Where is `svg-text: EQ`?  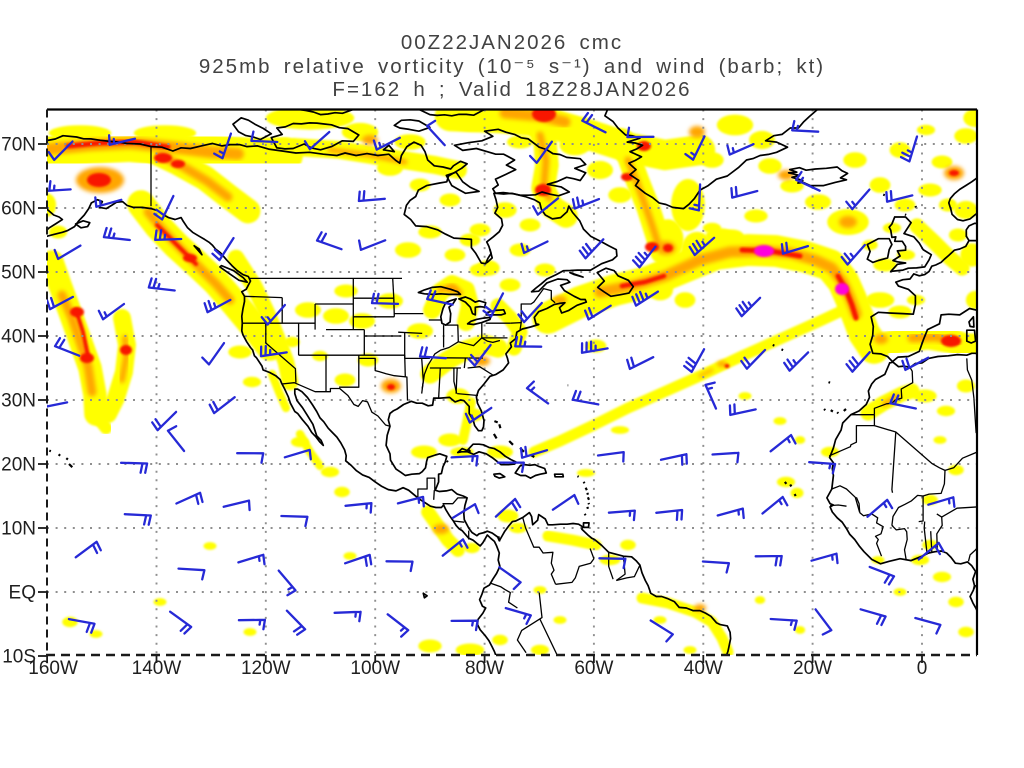 svg-text: EQ is located at coordinates (22, 593).